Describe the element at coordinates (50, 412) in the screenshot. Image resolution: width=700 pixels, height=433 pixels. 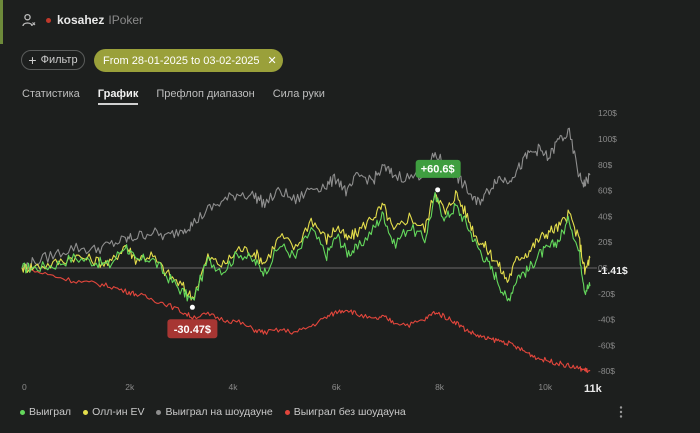
I see `legend-label: Выиграл` at that location.